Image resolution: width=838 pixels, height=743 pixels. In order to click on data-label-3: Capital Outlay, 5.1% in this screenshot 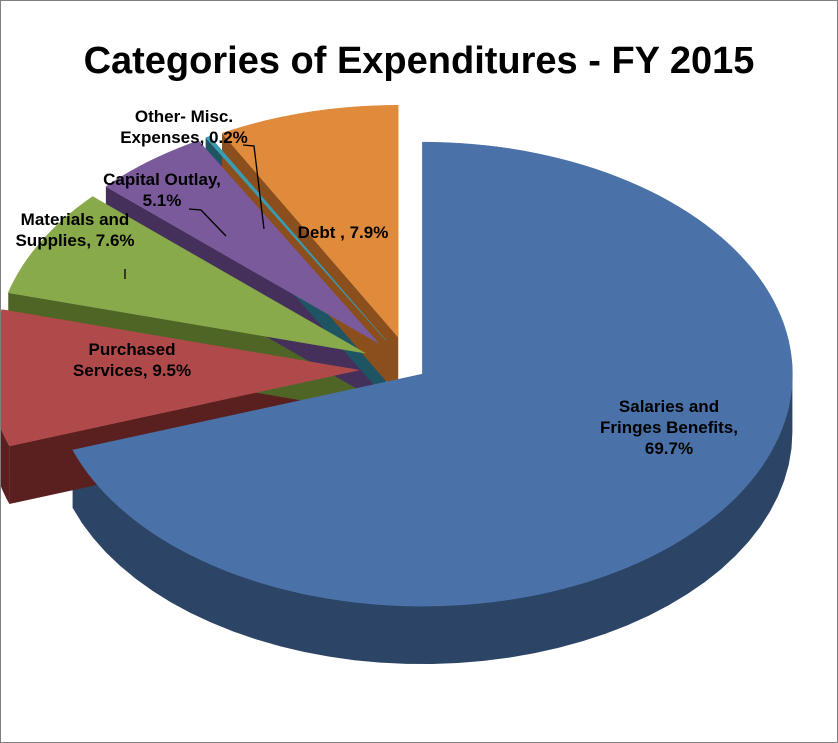, I will do `click(162, 190)`.